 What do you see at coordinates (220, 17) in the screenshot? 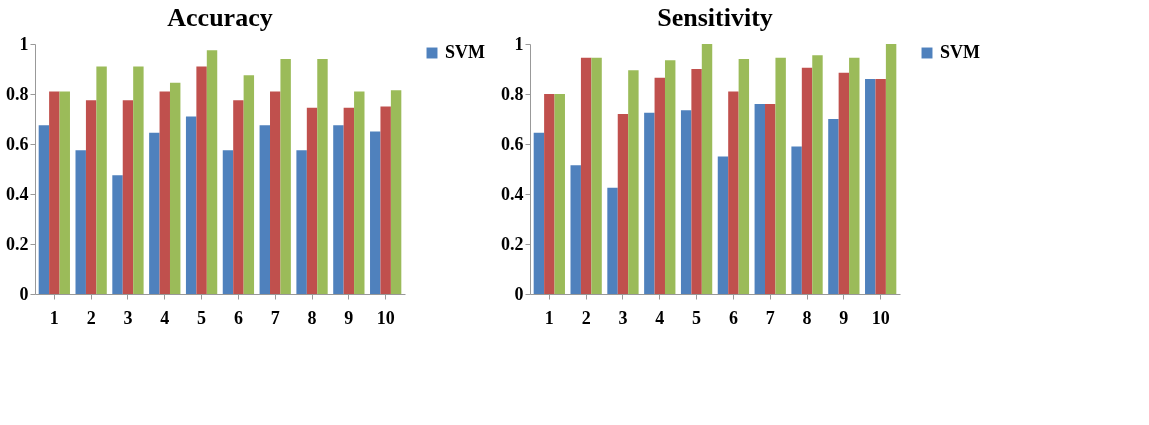
I see `chart-title: Accuracy` at bounding box center [220, 17].